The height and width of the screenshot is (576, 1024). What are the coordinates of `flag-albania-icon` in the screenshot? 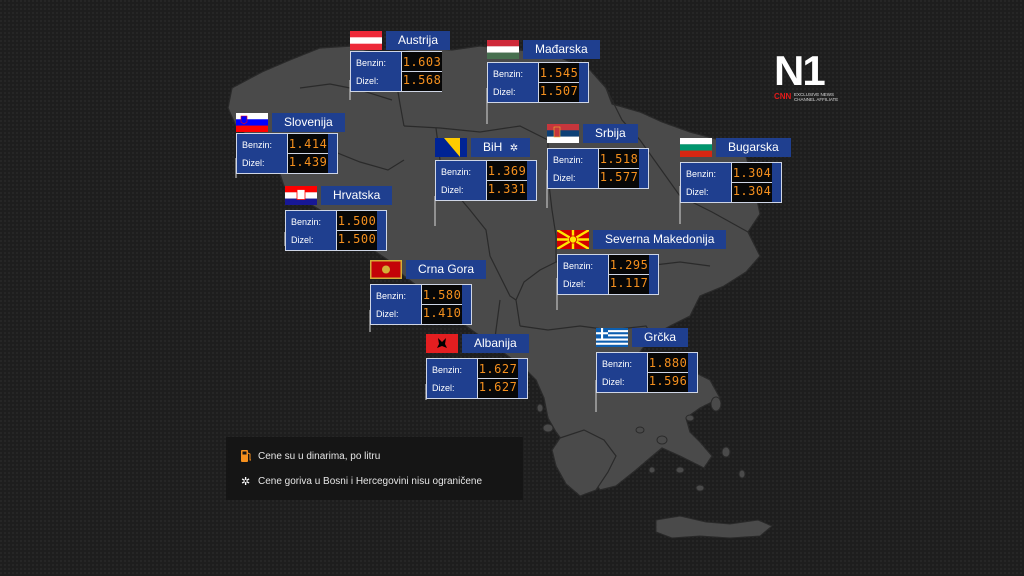 It's located at (442, 343).